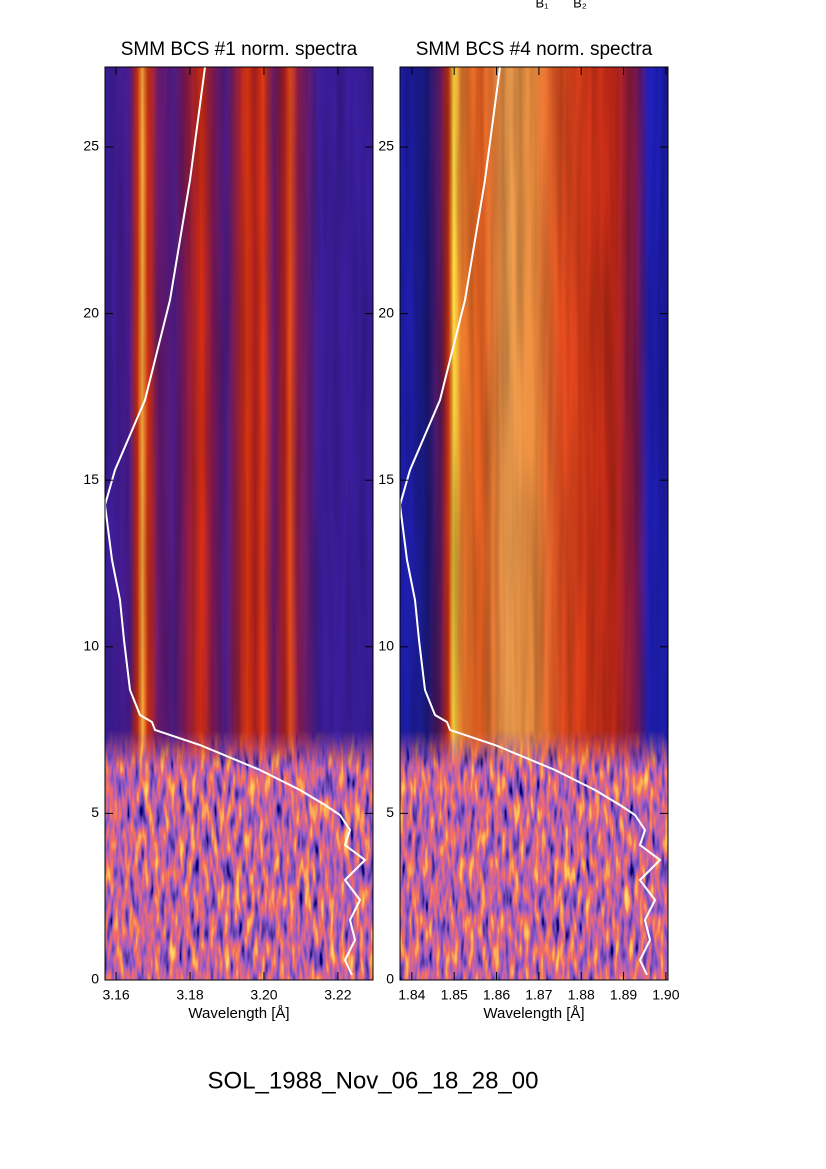 The height and width of the screenshot is (1169, 826). Describe the element at coordinates (189, 995) in the screenshot. I see `x-tick-label: 3.18` at that location.